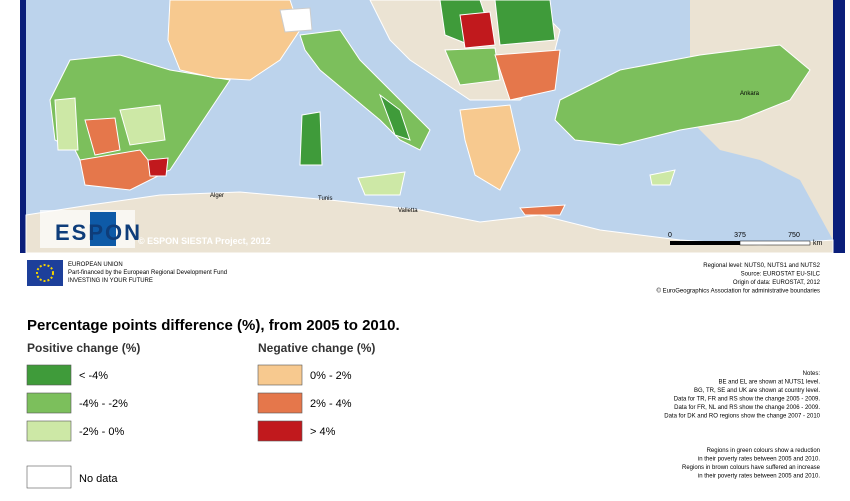  Describe the element at coordinates (794, 235) in the screenshot. I see `scale-label: 750` at that location.